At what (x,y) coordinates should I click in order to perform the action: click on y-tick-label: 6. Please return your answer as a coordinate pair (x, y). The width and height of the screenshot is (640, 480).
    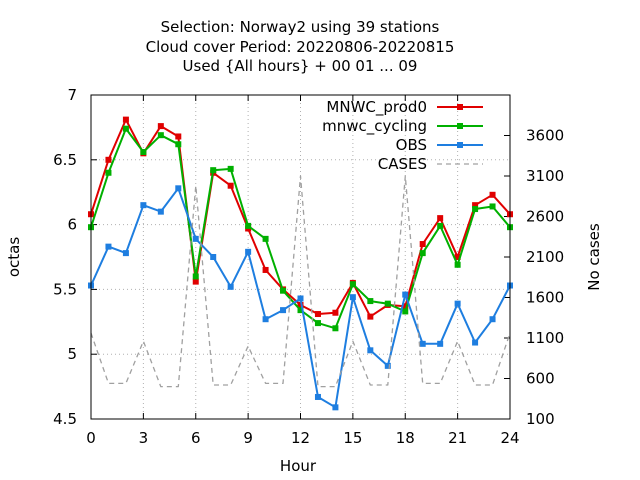
    Looking at the image, I should click on (72, 225).